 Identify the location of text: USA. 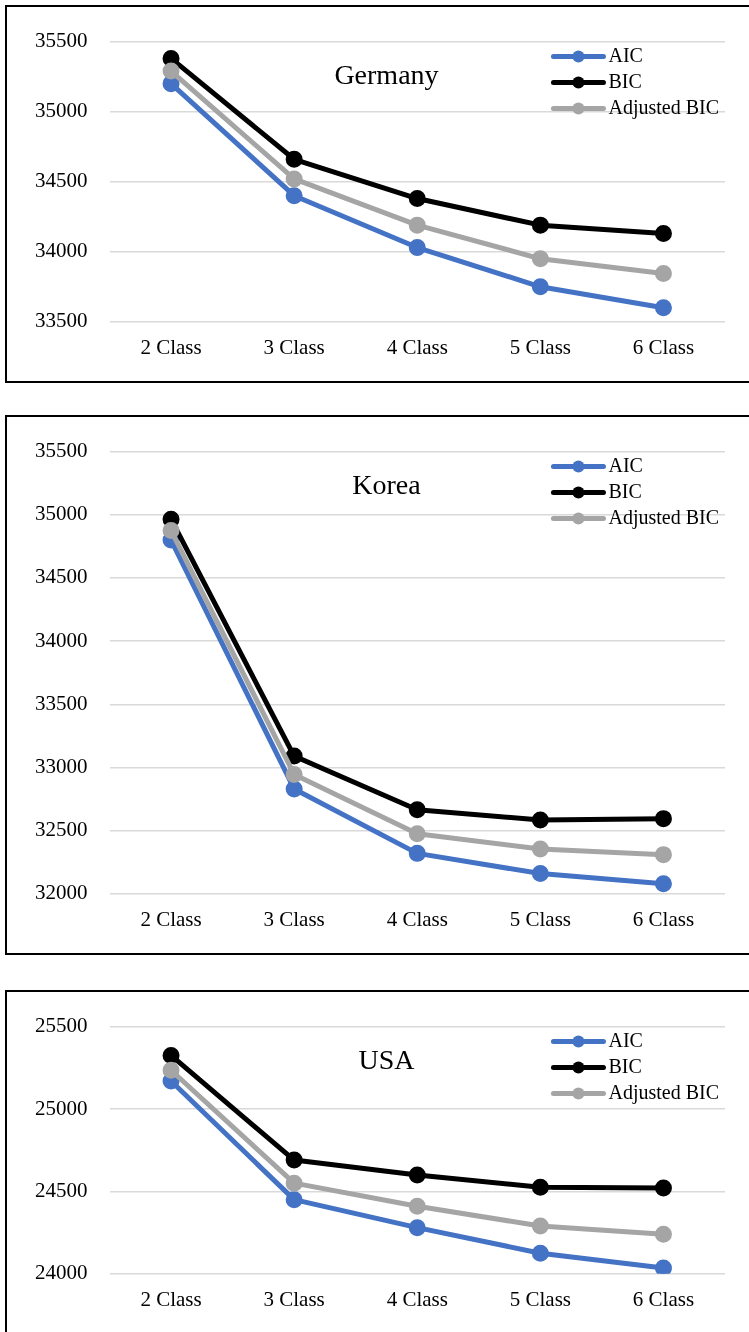
(387, 1059).